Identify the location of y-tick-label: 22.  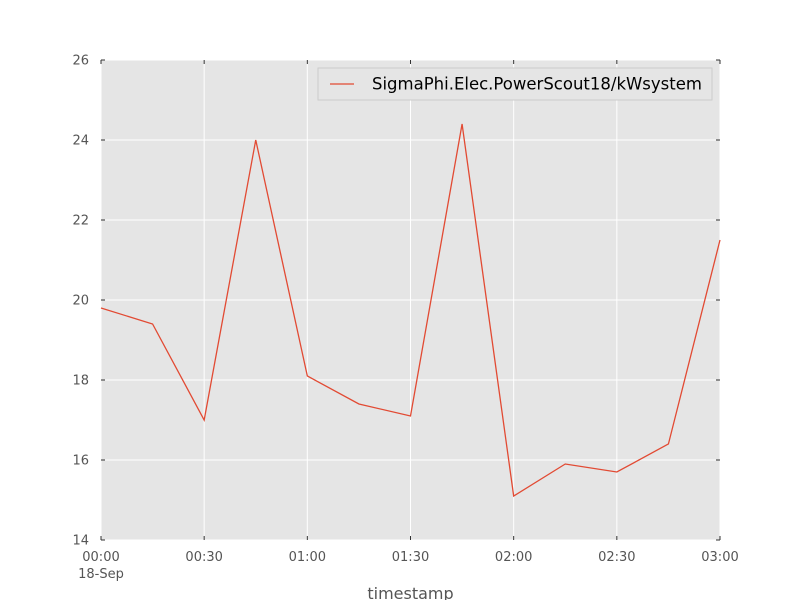
(80, 221).